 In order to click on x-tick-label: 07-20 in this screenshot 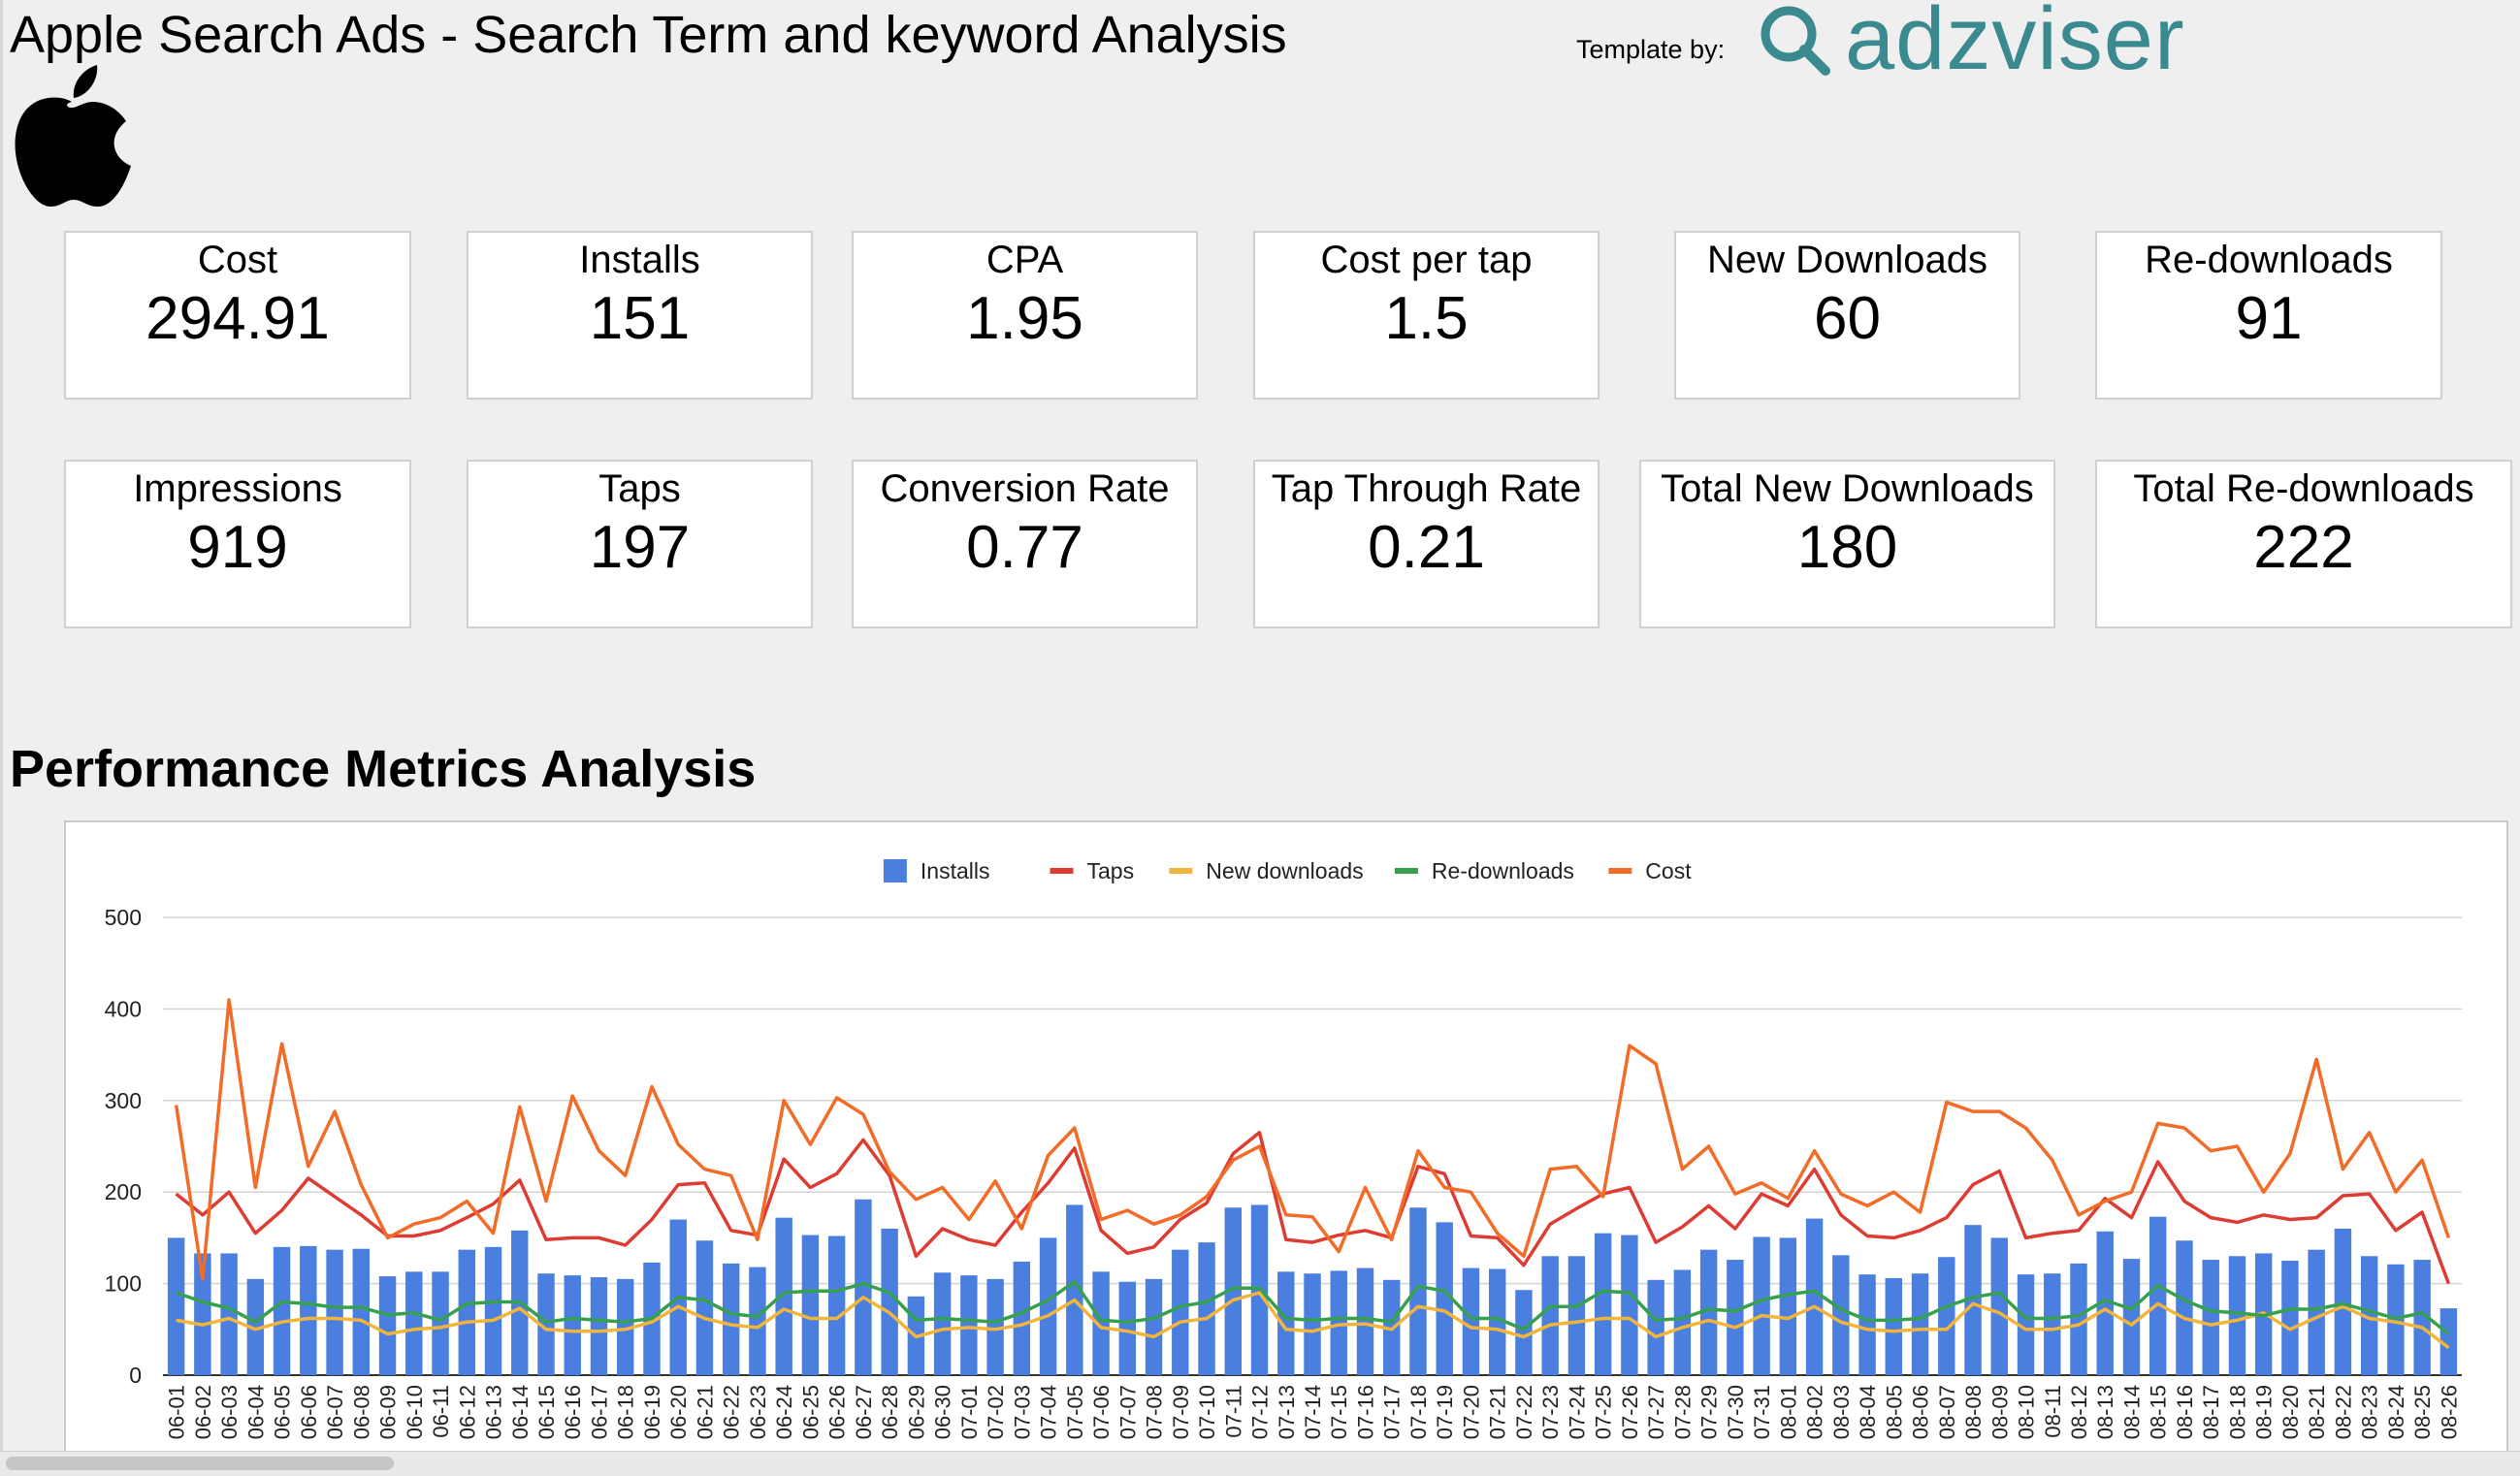, I will do `click(1471, 1412)`.